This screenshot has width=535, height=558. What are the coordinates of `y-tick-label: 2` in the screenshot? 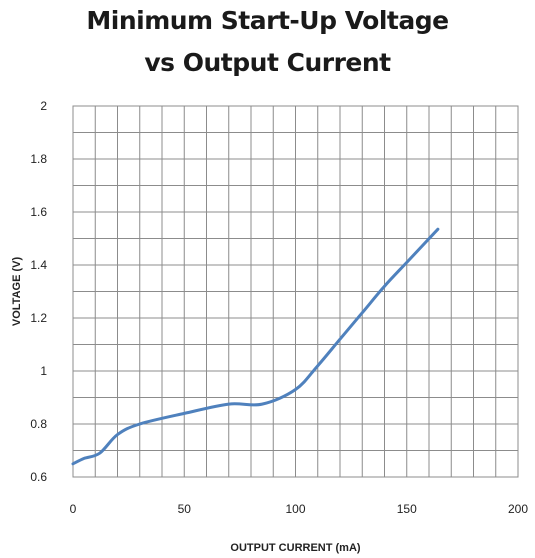 It's located at (43, 106).